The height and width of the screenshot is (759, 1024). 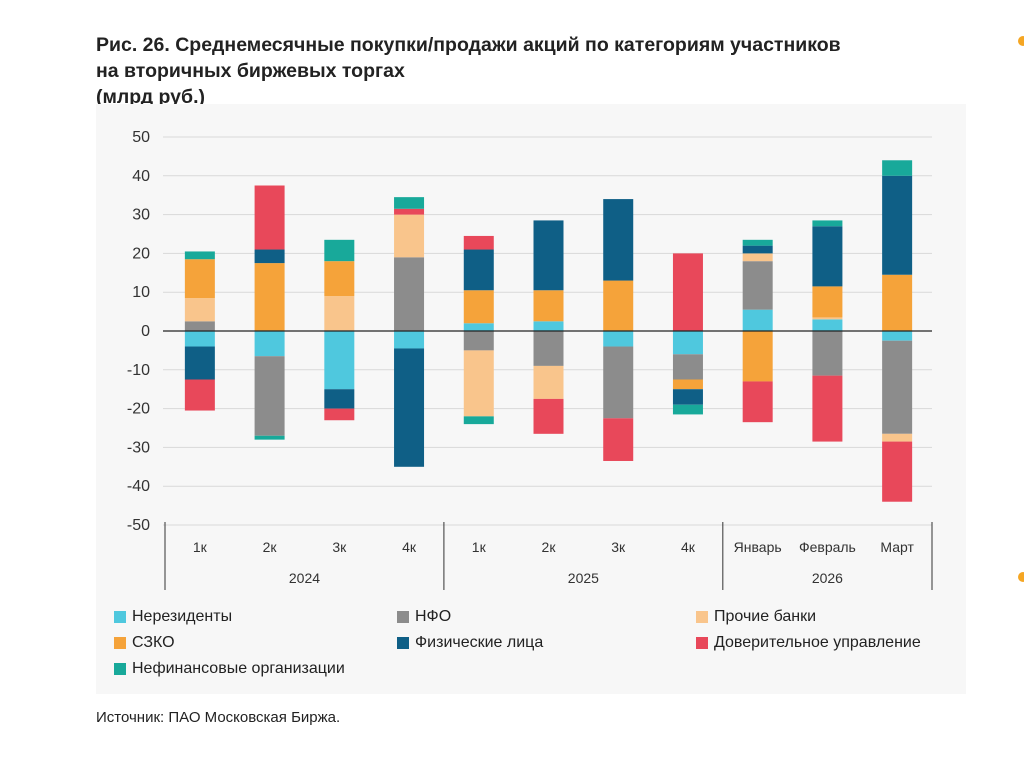 I want to click on chart-title-line-2: на вторичных биржевых торгах, so click(x=250, y=71).